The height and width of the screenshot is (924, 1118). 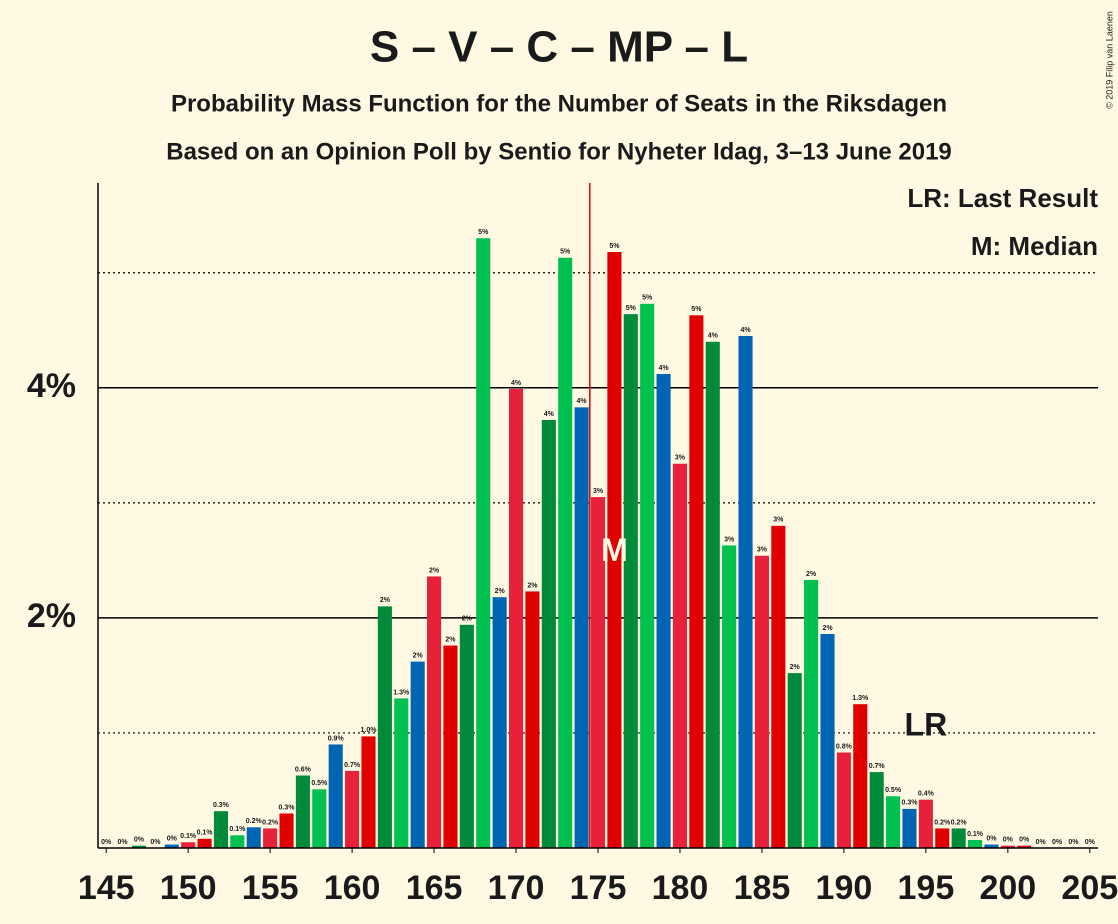 I want to click on x-tick-label: 190, so click(x=844, y=888).